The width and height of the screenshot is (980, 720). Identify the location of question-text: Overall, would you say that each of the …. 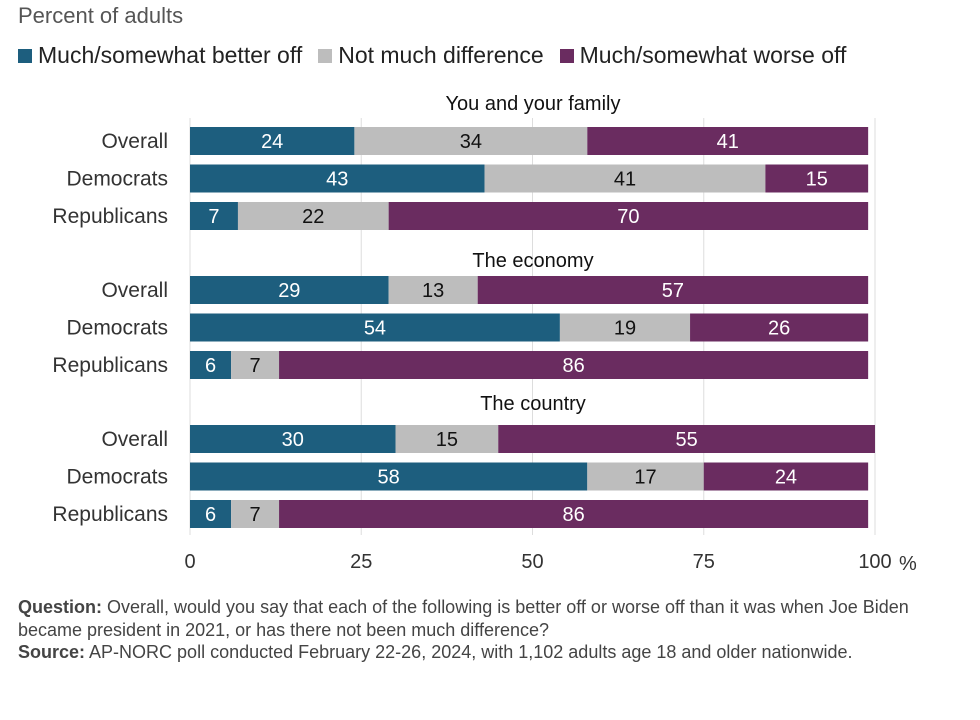
(463, 618).